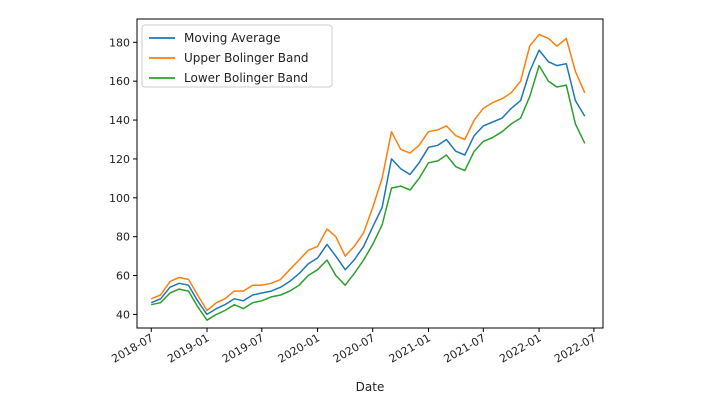 The height and width of the screenshot is (400, 720). I want to click on y-tick-label: 80, so click(123, 237).